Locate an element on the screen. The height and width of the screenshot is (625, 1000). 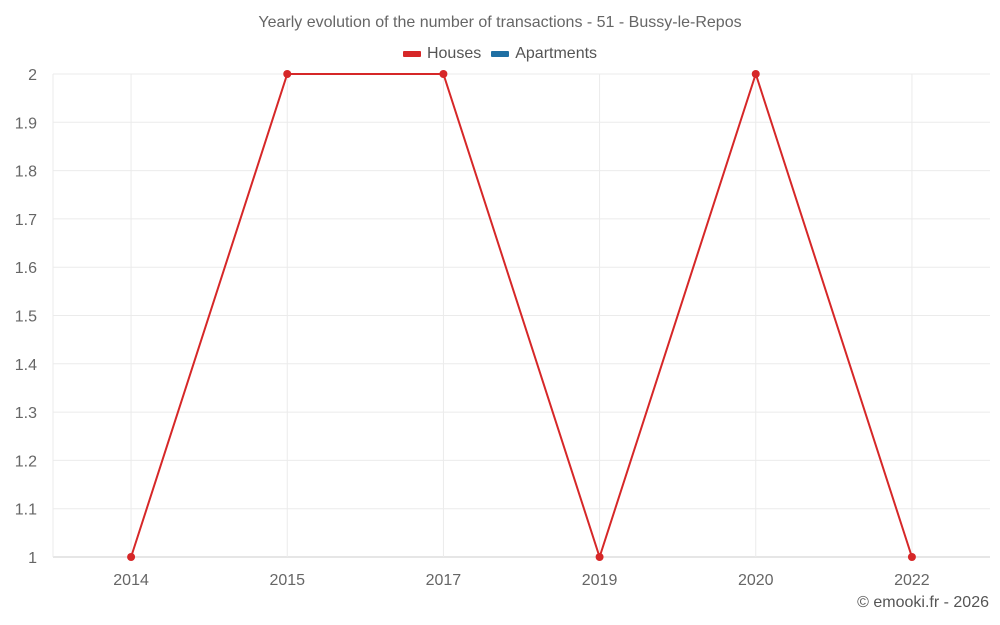
chart-legend: Houses Apartments is located at coordinates (500, 54).